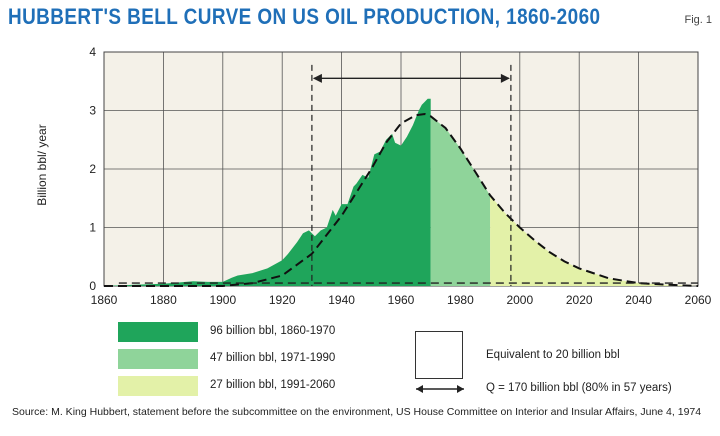  What do you see at coordinates (282, 300) in the screenshot?
I see `x-tick-label: 1920` at bounding box center [282, 300].